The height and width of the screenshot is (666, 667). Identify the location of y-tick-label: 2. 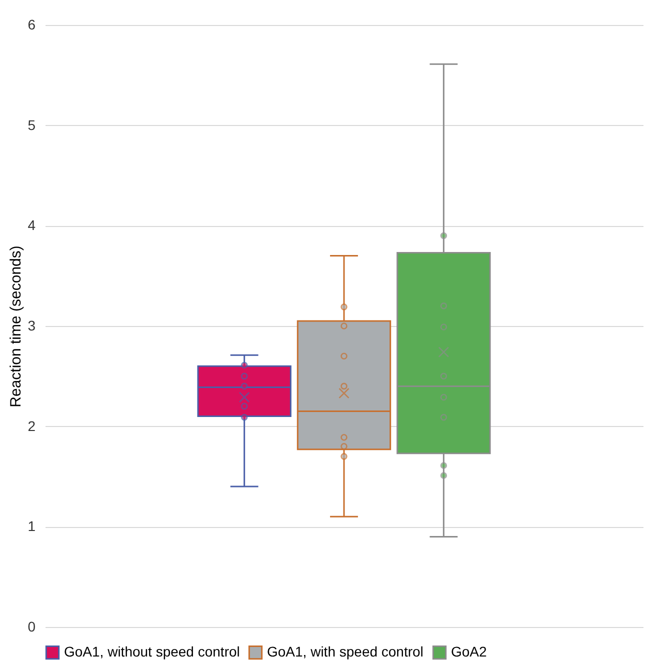
(32, 426).